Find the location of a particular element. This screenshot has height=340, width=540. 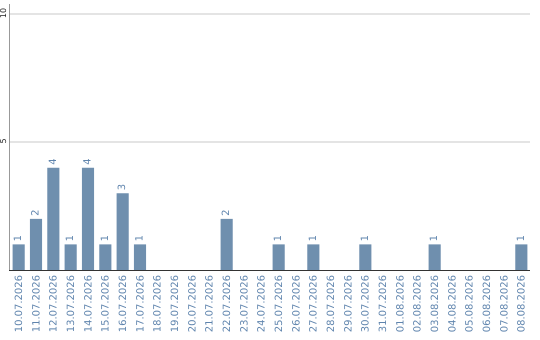

x-tick-label: 16.07.2026 is located at coordinates (123, 303).